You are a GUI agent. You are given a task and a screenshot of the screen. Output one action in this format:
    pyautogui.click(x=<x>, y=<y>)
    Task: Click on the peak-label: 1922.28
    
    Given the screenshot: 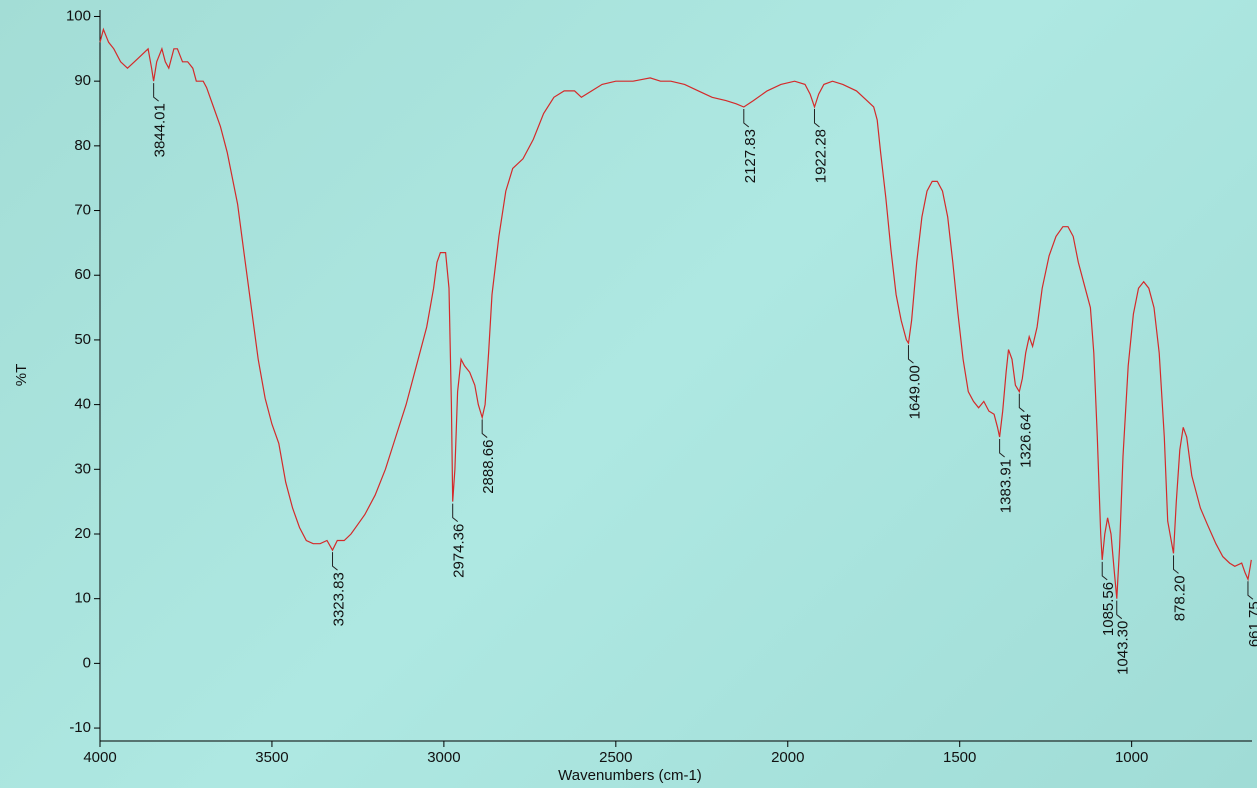 What is the action you would take?
    pyautogui.click(x=820, y=156)
    